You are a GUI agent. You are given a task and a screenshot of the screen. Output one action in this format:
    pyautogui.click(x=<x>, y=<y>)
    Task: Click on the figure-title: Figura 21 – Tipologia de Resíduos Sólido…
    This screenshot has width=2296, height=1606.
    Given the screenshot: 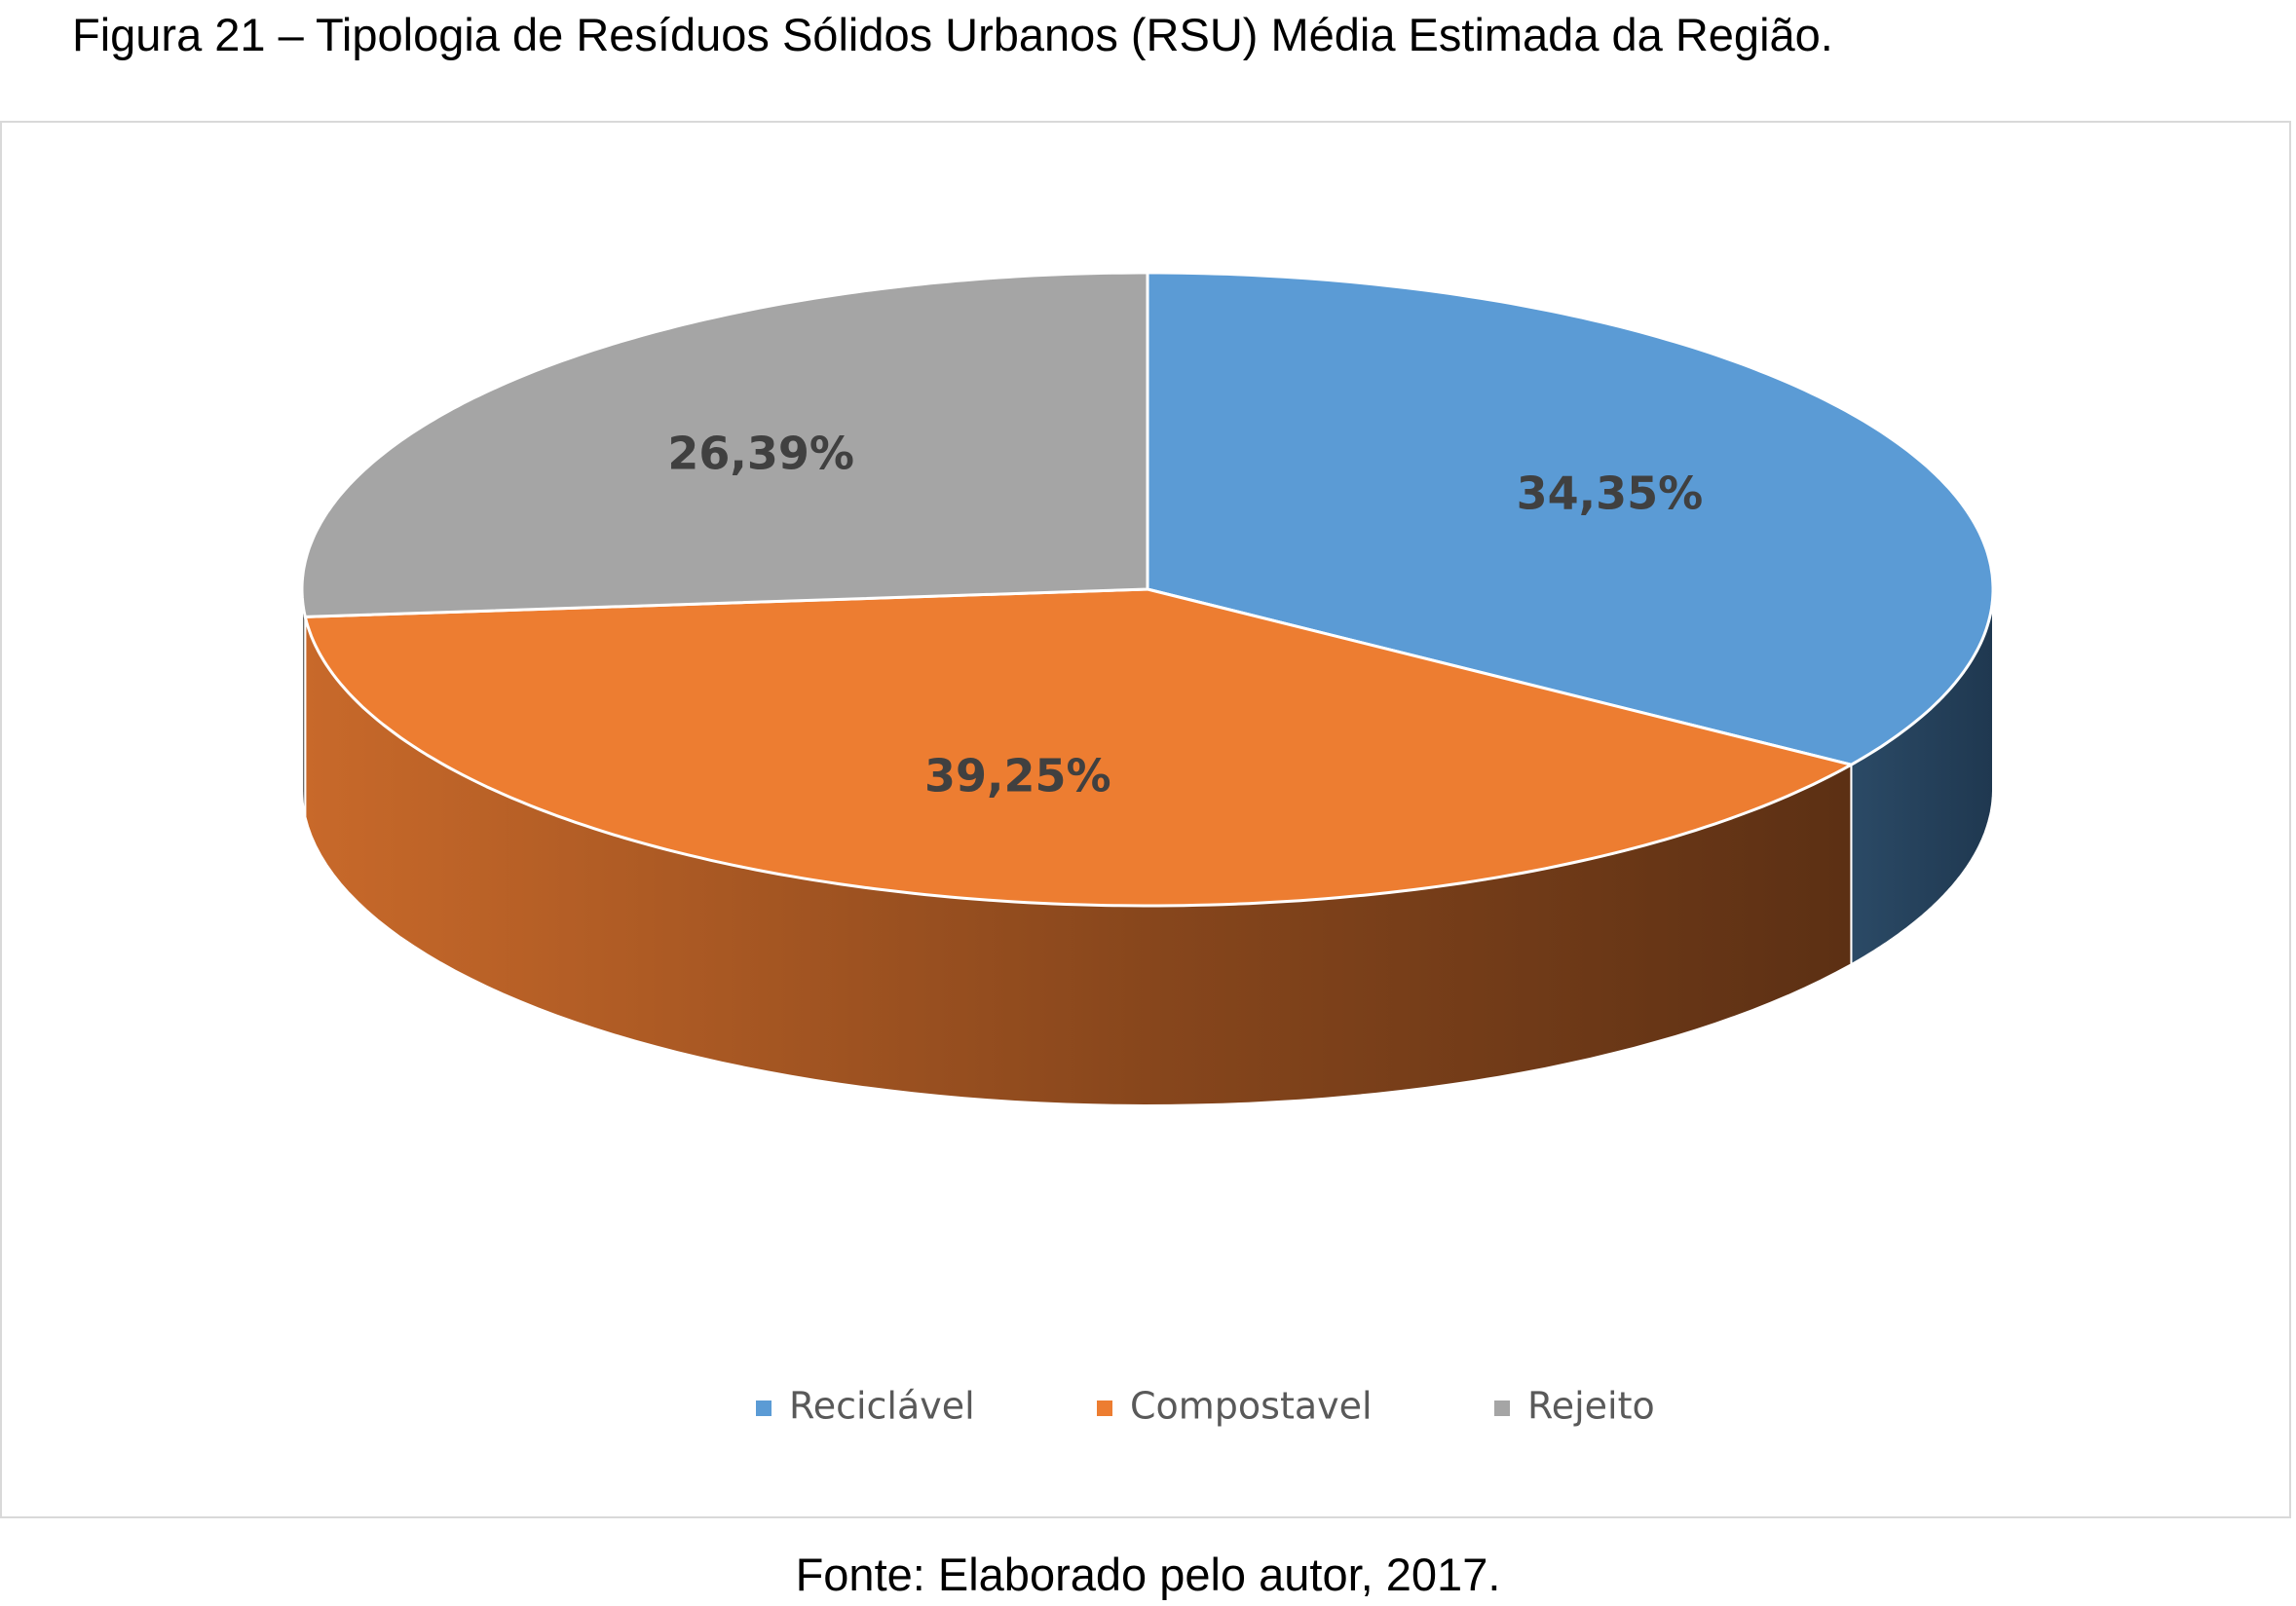 What is the action you would take?
    pyautogui.click(x=952, y=35)
    